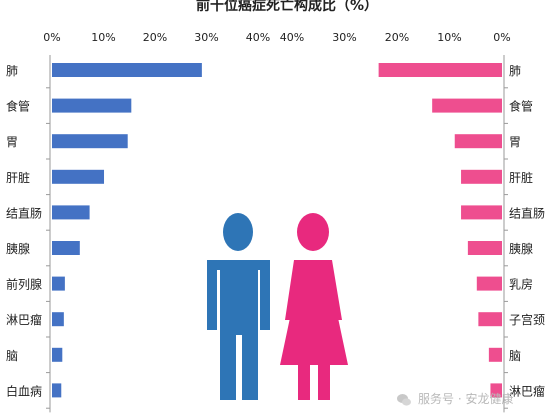  I want to click on category-label: 子宫颈, so click(527, 319).